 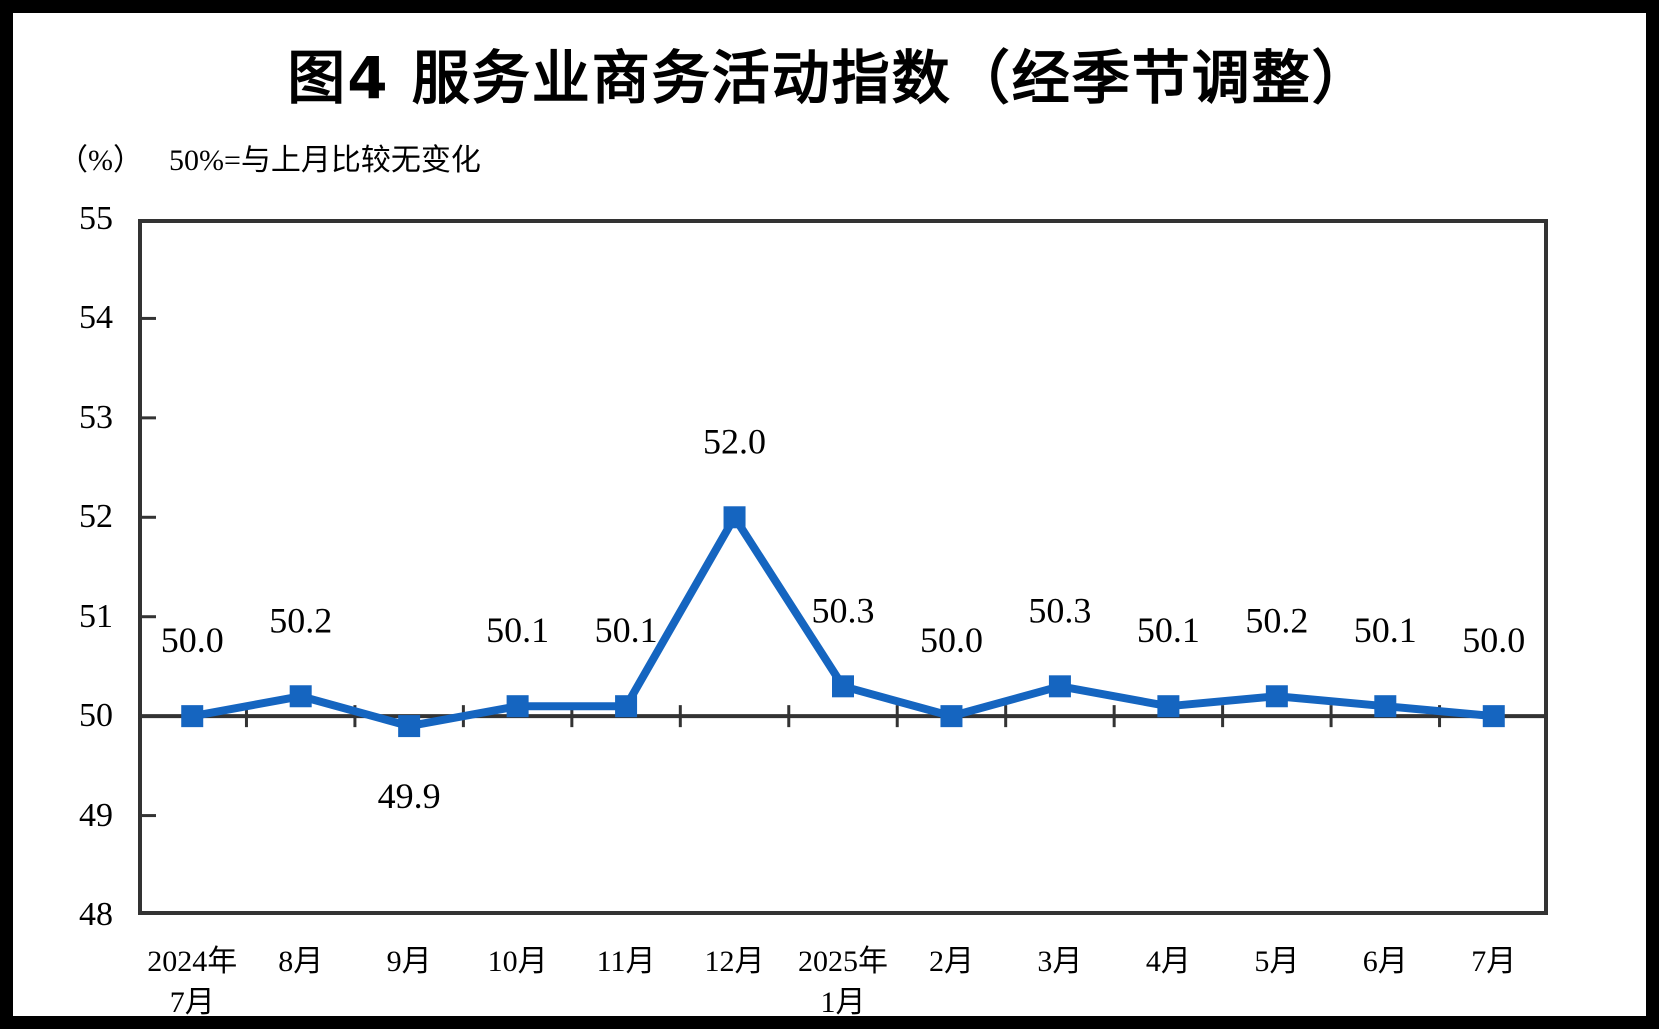 I want to click on x-axis-label: 7月, so click(x=1494, y=961).